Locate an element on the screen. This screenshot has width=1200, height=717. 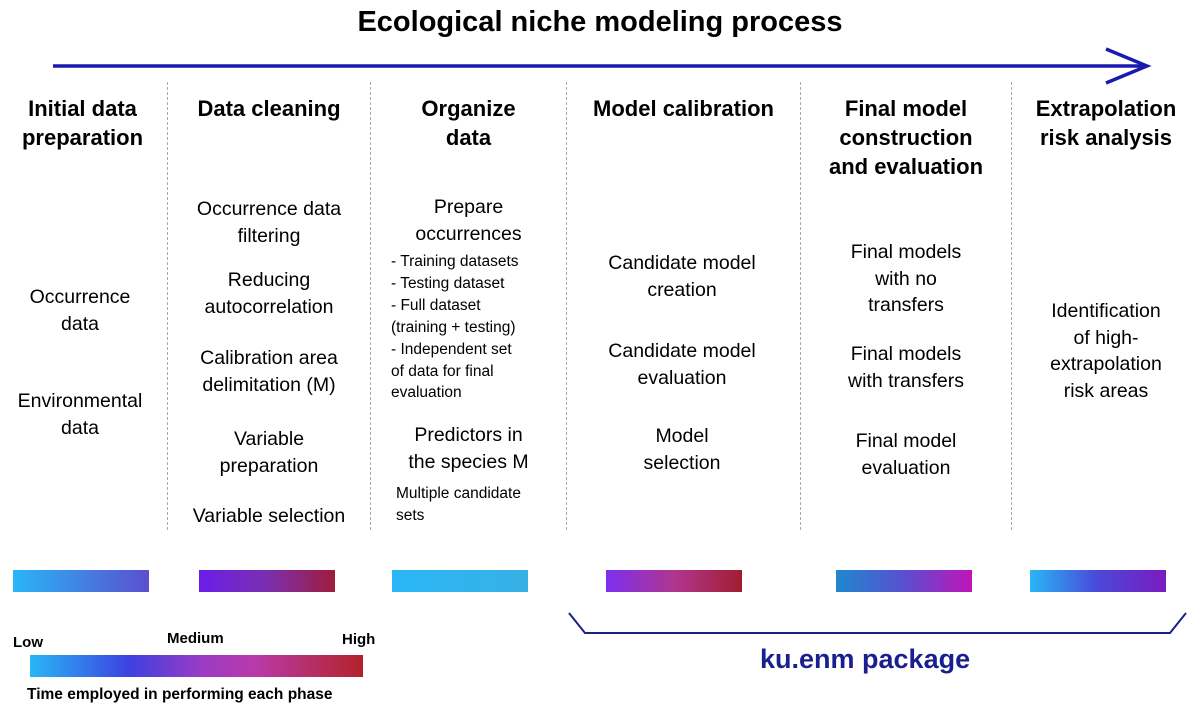
column-header-data-cleaning: Data cleaning is located at coordinates (269, 108).